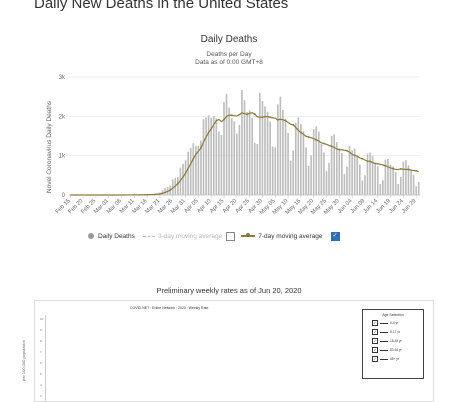  What do you see at coordinates (335, 236) in the screenshot?
I see `legend-7day-checkbox: ✓` at bounding box center [335, 236].